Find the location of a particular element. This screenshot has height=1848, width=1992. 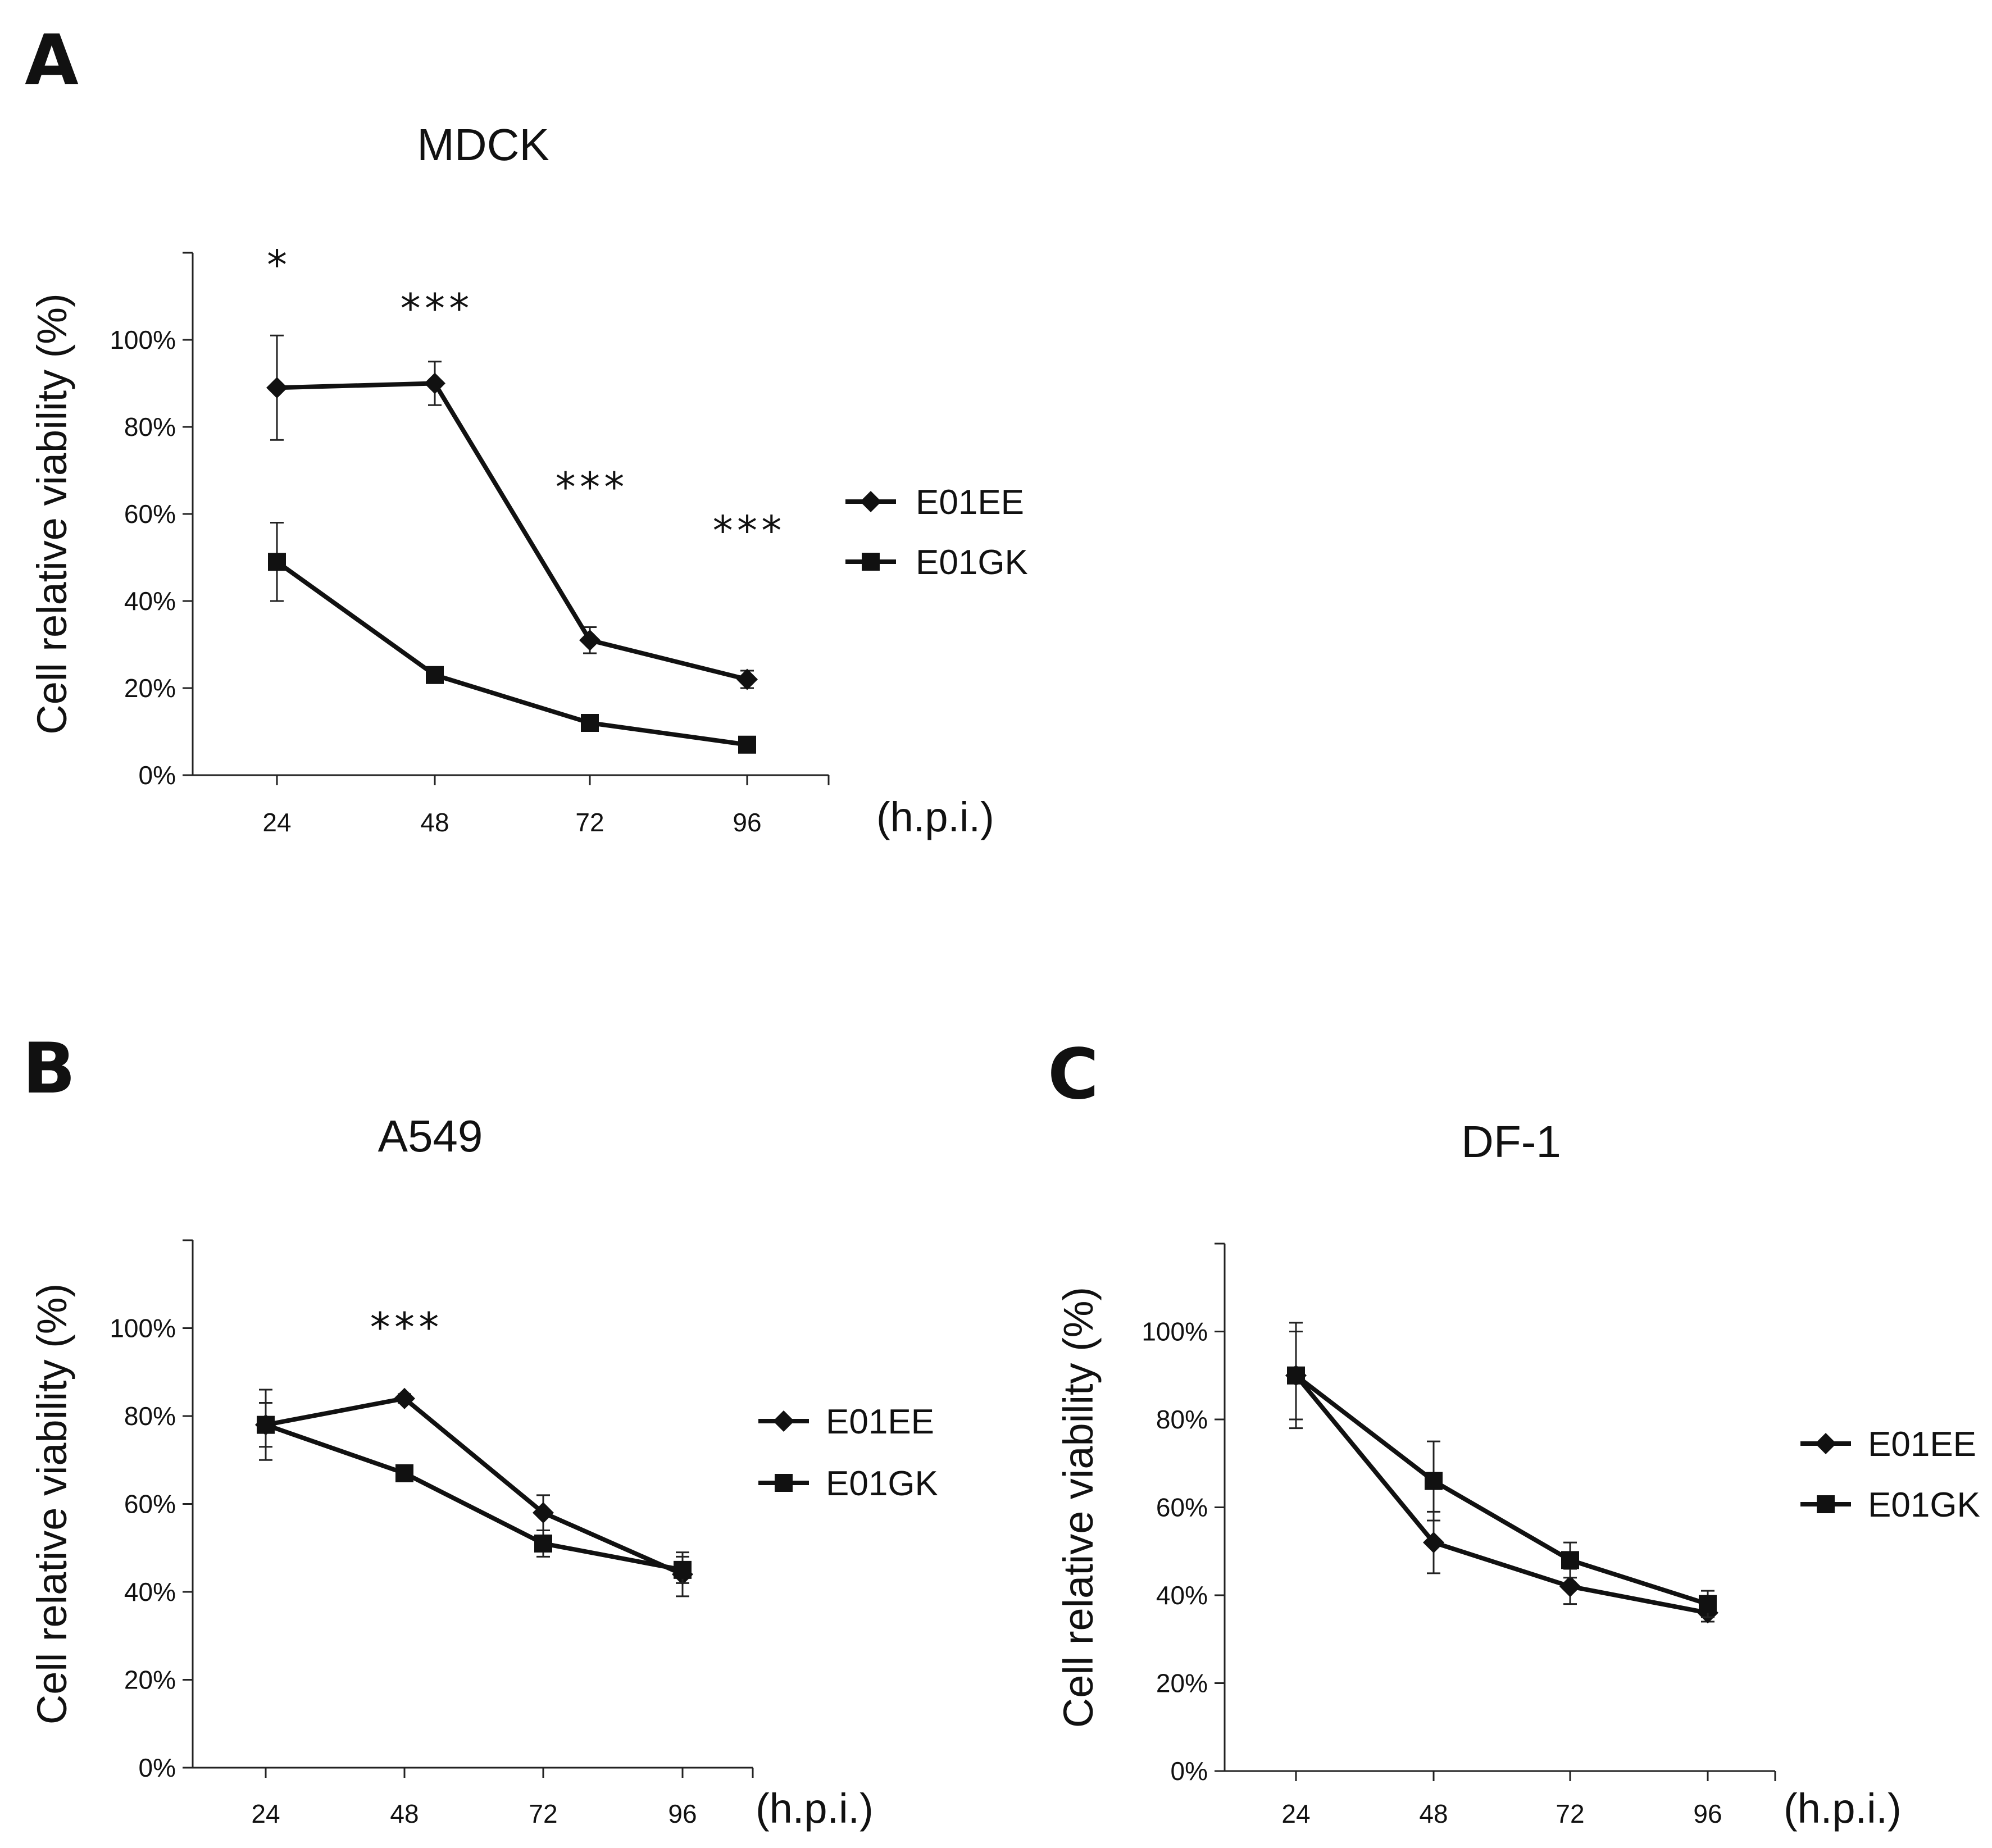

significance-mark: * is located at coordinates (277, 265).